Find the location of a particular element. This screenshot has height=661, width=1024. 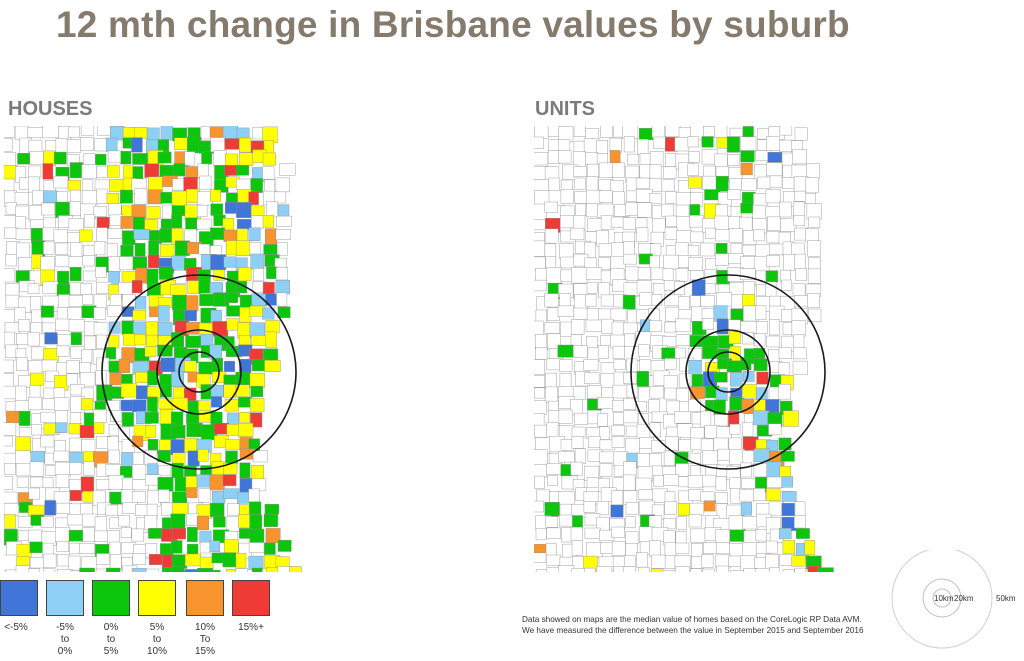

houses-label: HOUSES is located at coordinates (50, 109).